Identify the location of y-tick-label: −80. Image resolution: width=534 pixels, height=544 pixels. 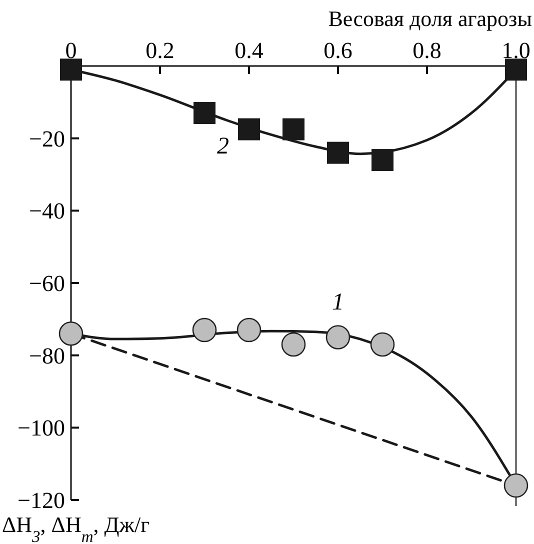
(47, 355).